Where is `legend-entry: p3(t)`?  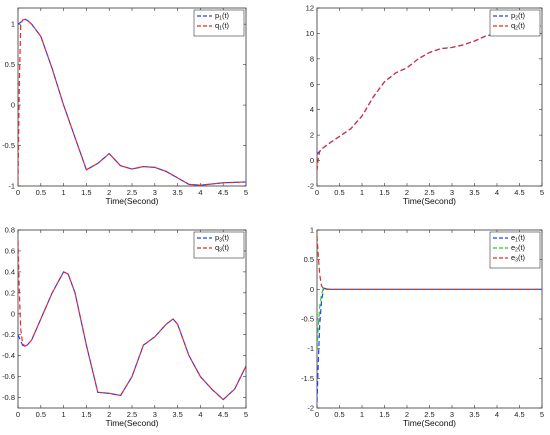 legend-entry: p3(t) is located at coordinates (222, 238).